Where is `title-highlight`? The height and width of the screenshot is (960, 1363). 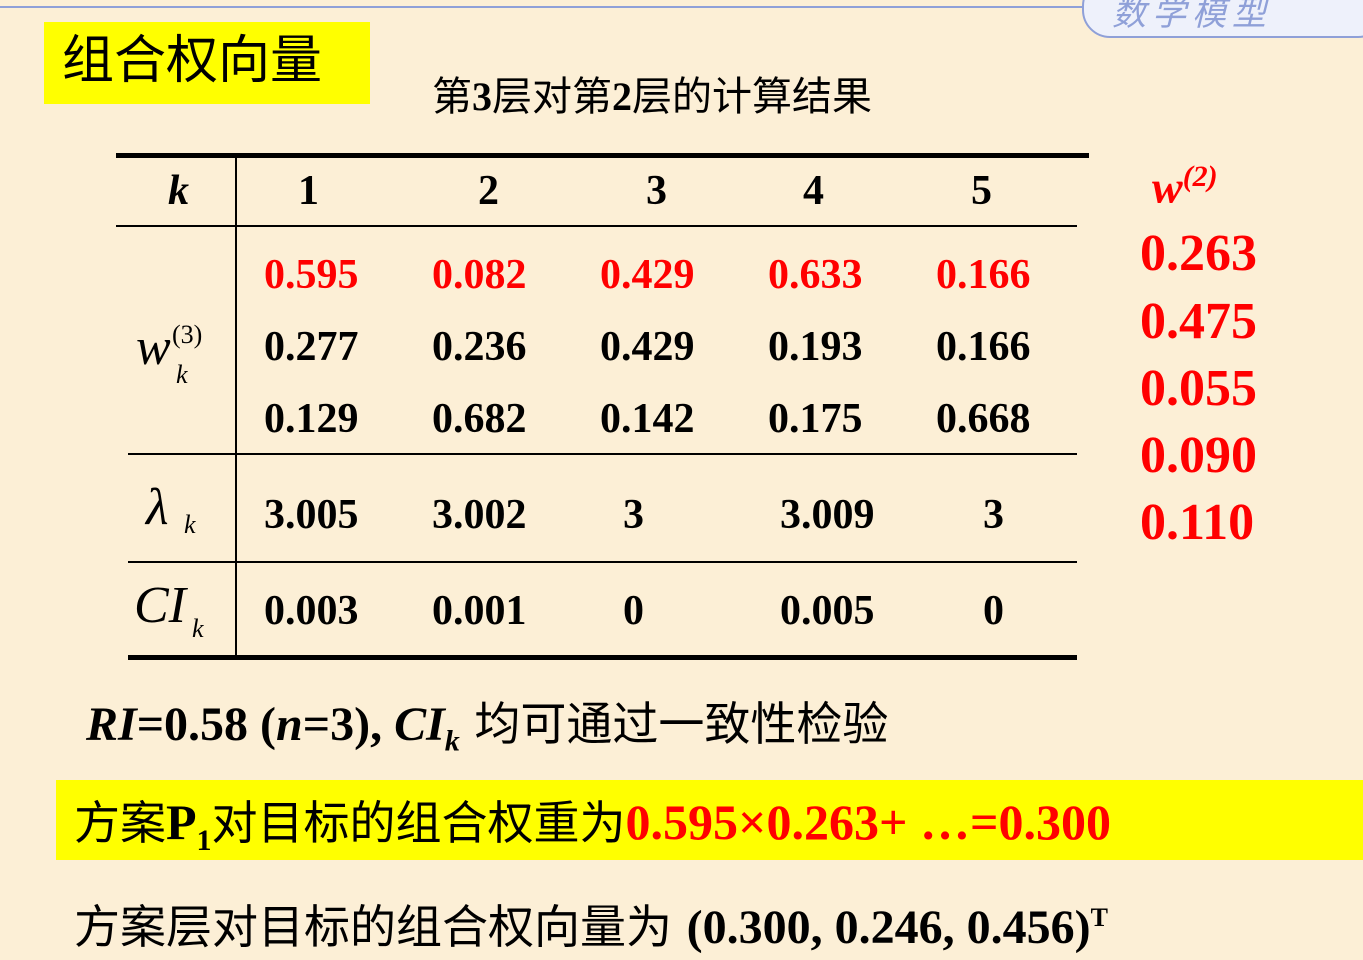 title-highlight is located at coordinates (207, 63).